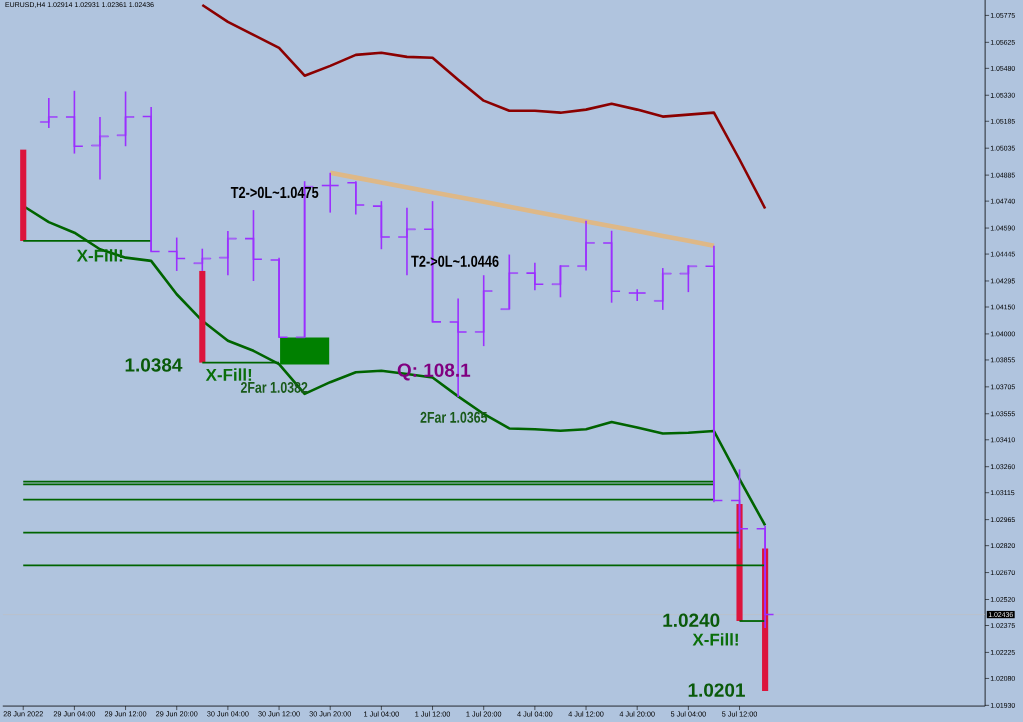  I want to click on annotation: 2Far 1.0365, so click(454, 417).